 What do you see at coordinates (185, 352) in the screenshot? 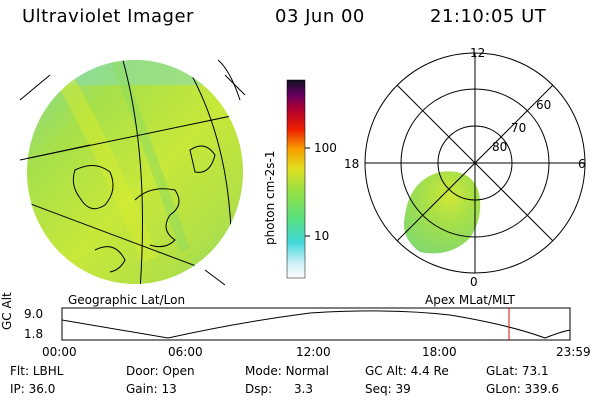
I see `time-tick-0600: 06:00` at bounding box center [185, 352].